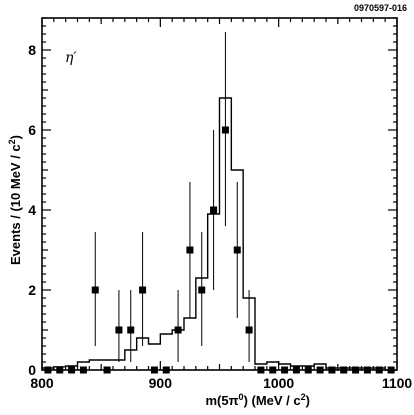 This screenshot has width=414, height=415. I want to click on y-tick-label: 8, so click(32, 50).